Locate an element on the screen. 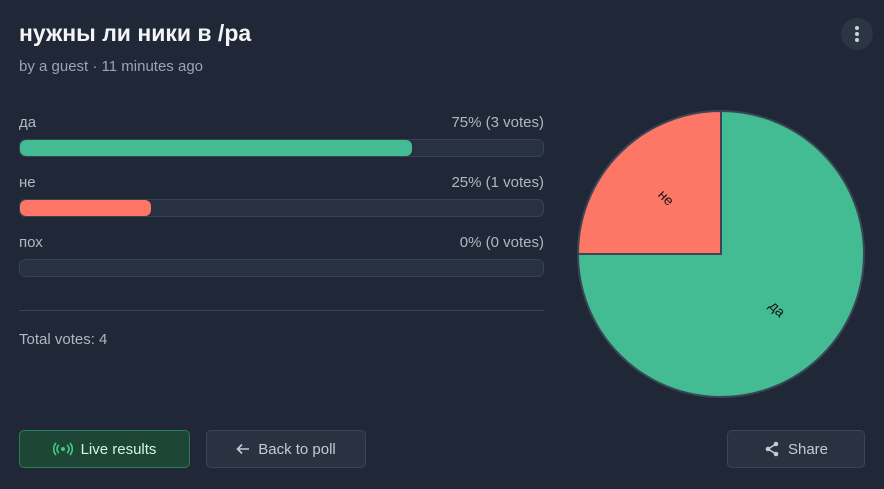  byline: by a guest · 11 minutes ago is located at coordinates (111, 66).